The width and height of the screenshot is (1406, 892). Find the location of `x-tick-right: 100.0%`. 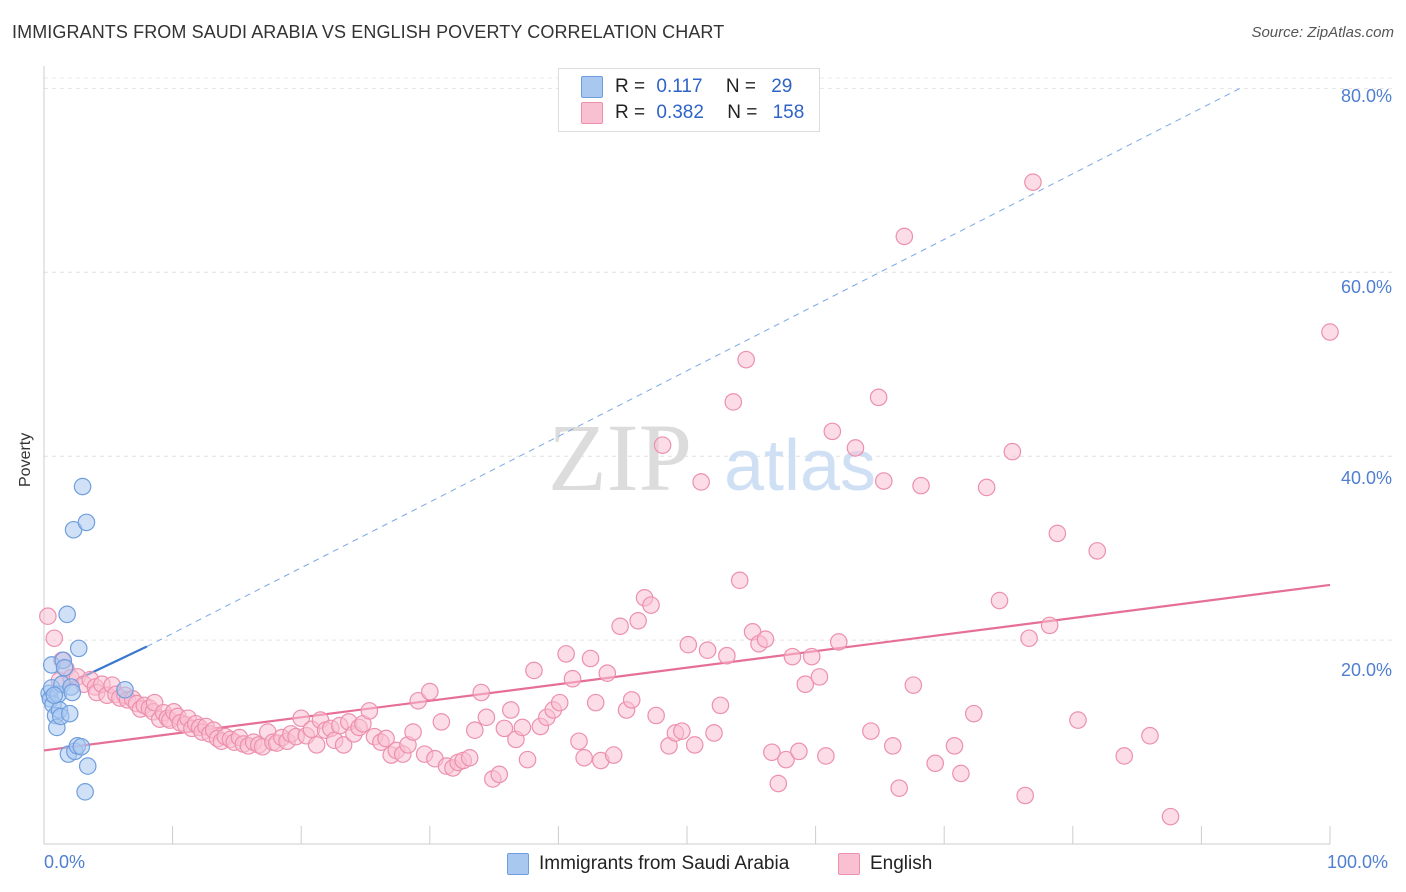

x-tick-right: 100.0% is located at coordinates (1358, 862).